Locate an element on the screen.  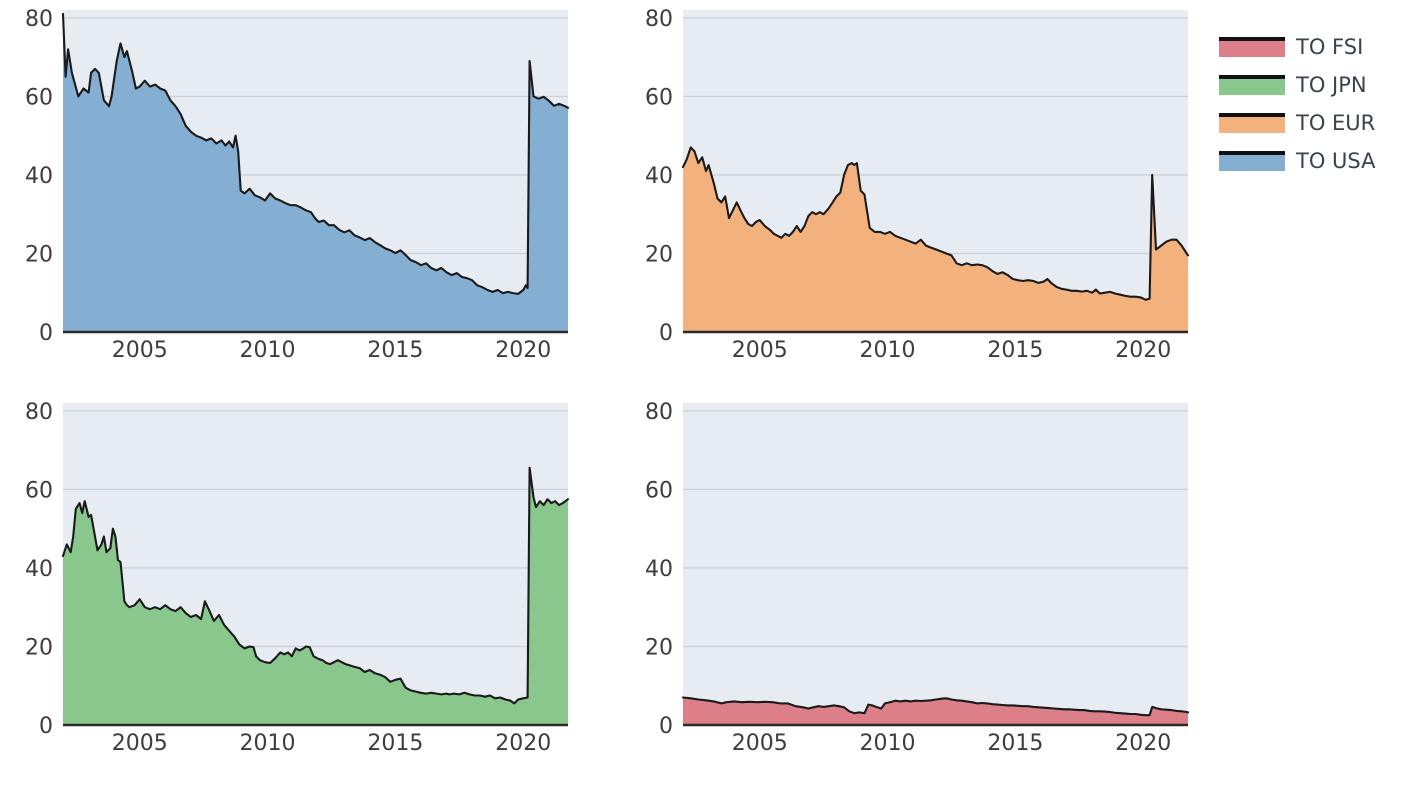
area-fill-to-usa is located at coordinates (315, 173).